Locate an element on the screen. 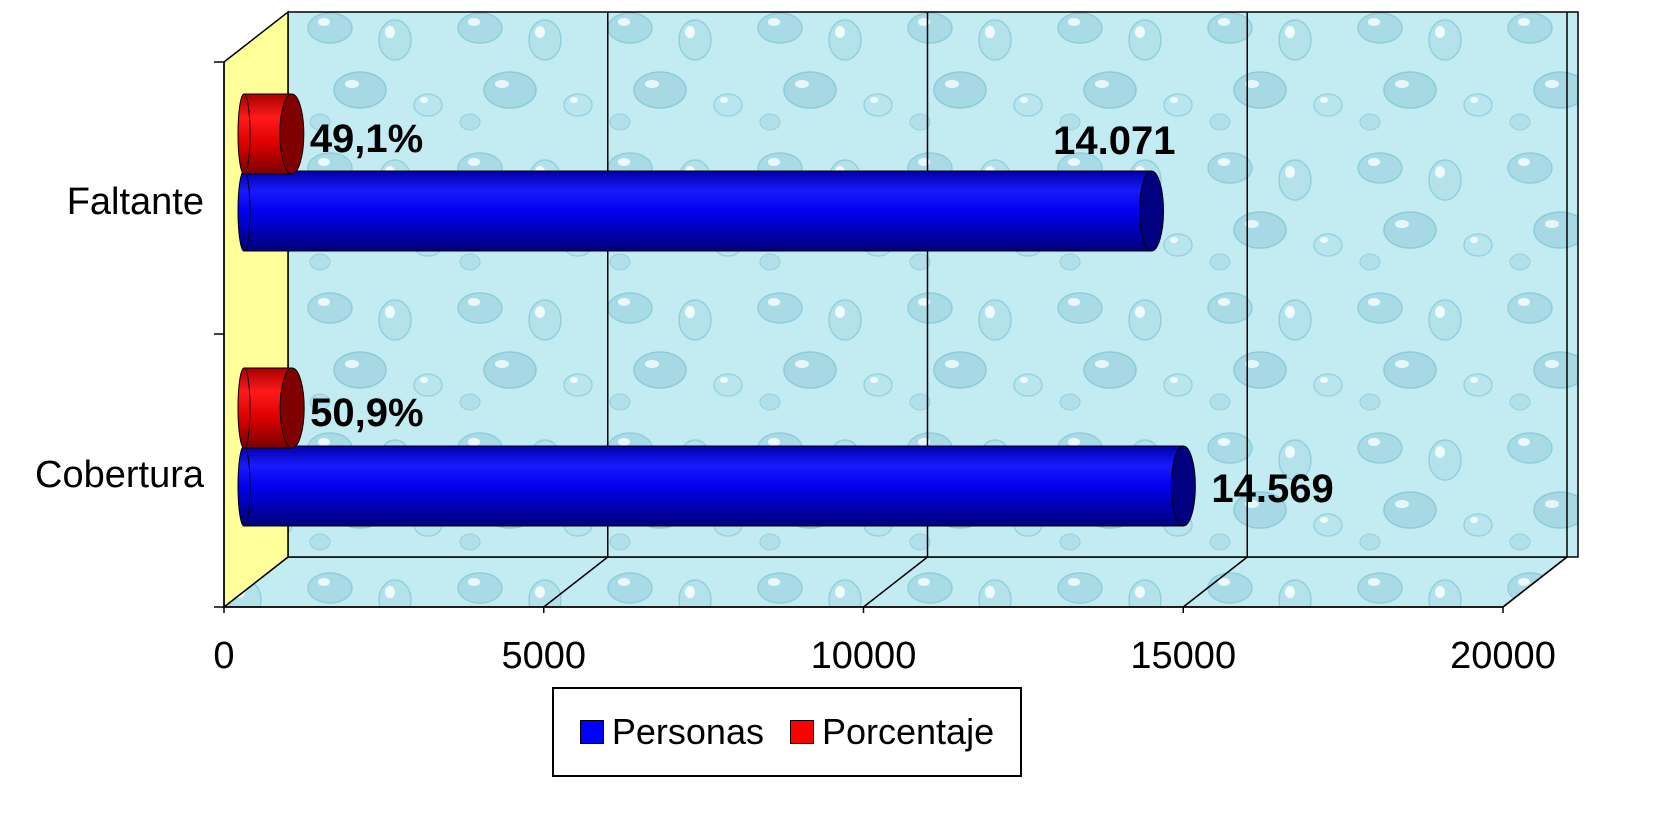 Image resolution: width=1672 pixels, height=830 pixels. x-tick-label: 20000 is located at coordinates (1503, 656).